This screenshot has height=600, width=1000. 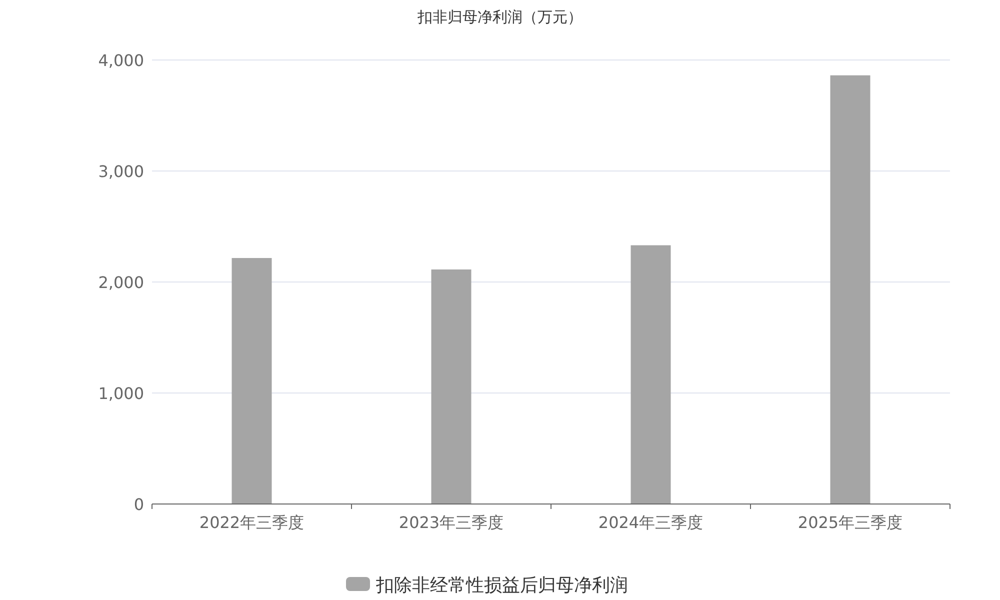 What do you see at coordinates (451, 522) in the screenshot?
I see `x-tick-label: 2023年三季度` at bounding box center [451, 522].